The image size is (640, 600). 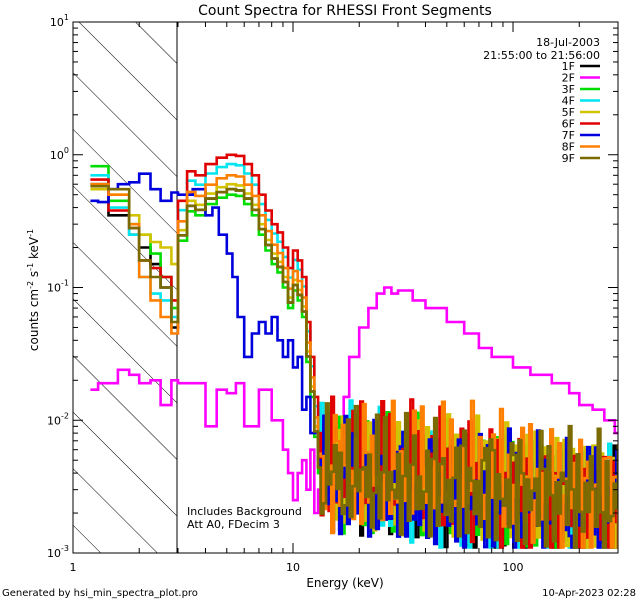 What do you see at coordinates (568, 124) in the screenshot?
I see `legend-label-6F: 6F` at bounding box center [568, 124].